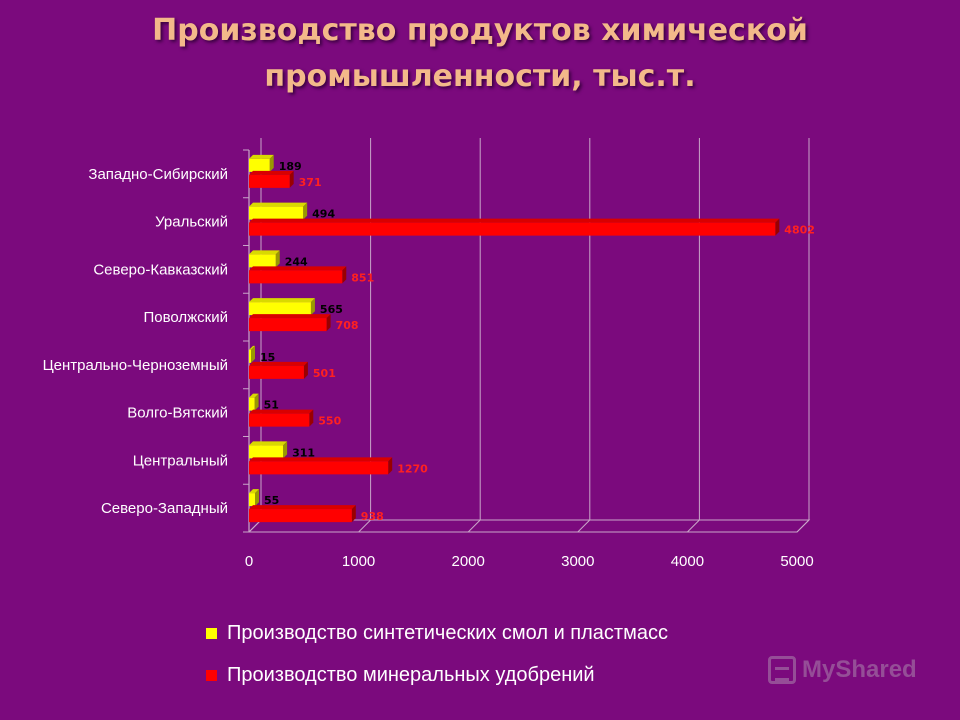 This screenshot has height=720, width=960. Describe the element at coordinates (164, 508) in the screenshot. I see `category-label: Северо-Западный` at that location.